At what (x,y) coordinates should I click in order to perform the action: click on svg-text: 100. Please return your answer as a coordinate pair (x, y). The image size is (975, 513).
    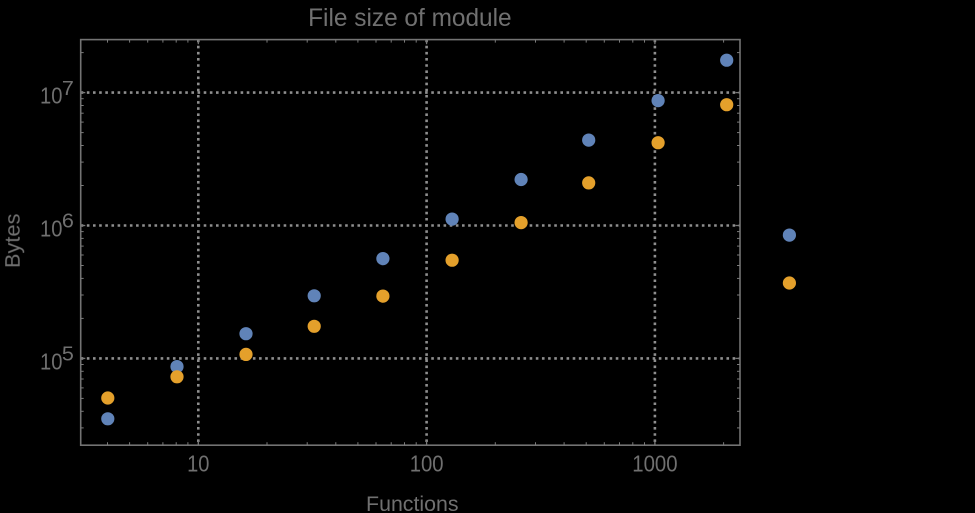
    Looking at the image, I should click on (427, 464).